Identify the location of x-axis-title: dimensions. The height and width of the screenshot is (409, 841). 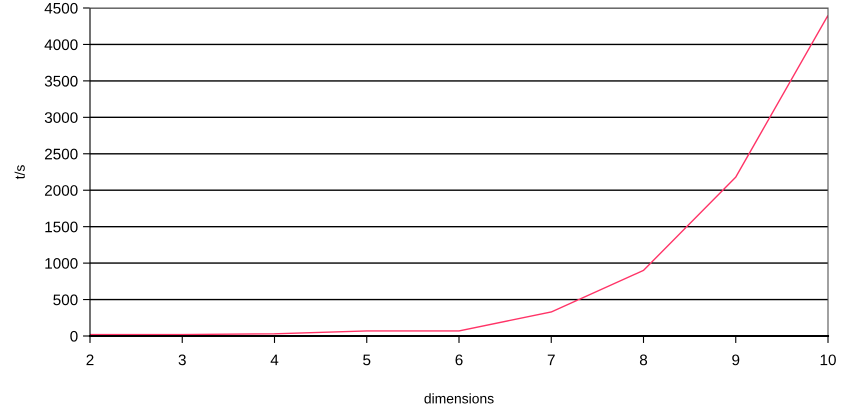
(459, 398).